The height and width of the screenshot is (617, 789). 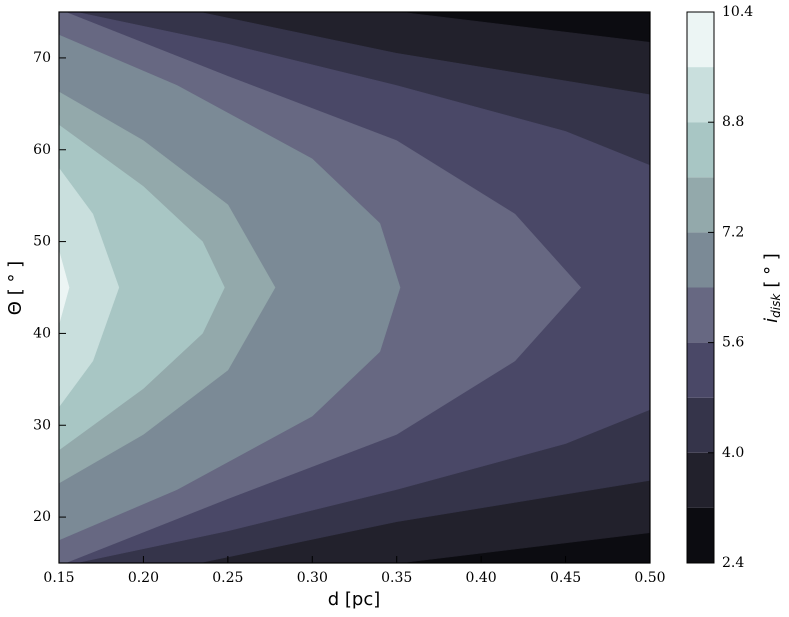 I want to click on x-tick-label: 0.20, so click(x=143, y=578).